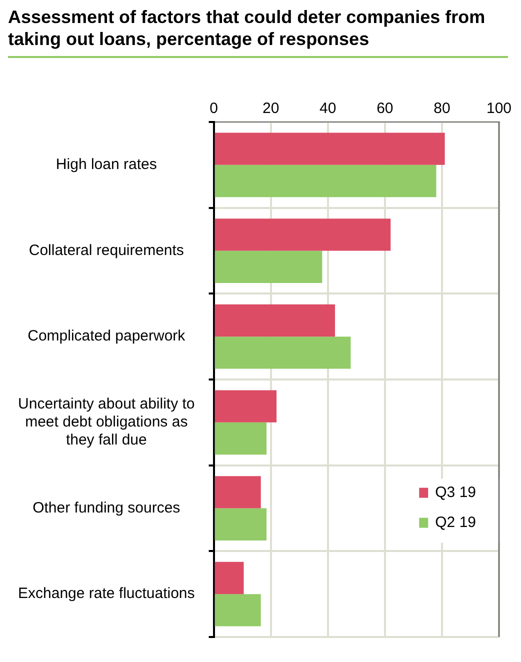  Describe the element at coordinates (106, 507) in the screenshot. I see `y-tick-label: Other funding sources` at that location.